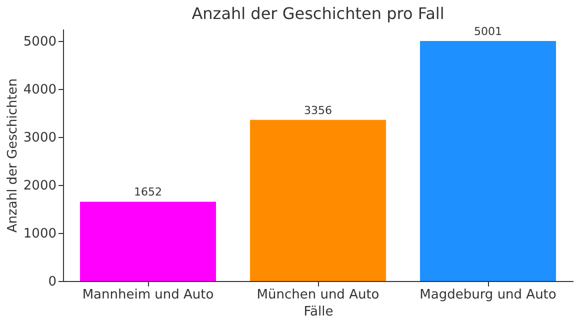 This screenshot has width=578, height=320. Describe the element at coordinates (148, 295) in the screenshot. I see `x-tick-label: Mannheim und Auto` at that location.